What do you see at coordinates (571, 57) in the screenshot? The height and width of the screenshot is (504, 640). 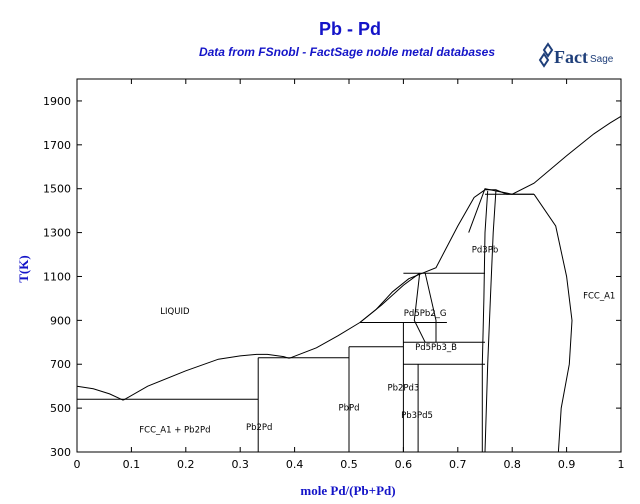 I see `svg-text: Fact` at bounding box center [571, 57].